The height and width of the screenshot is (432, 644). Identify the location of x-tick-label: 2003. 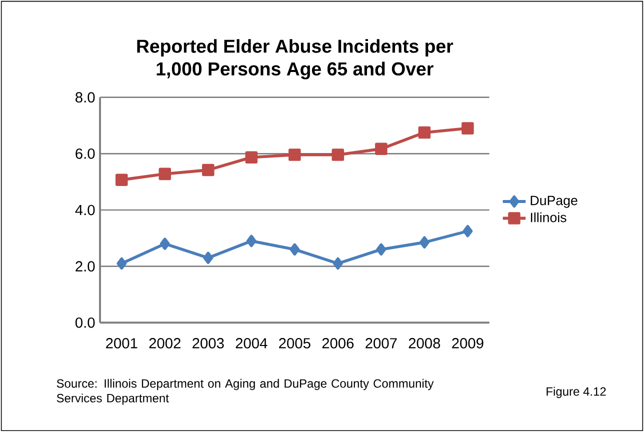
(208, 343).